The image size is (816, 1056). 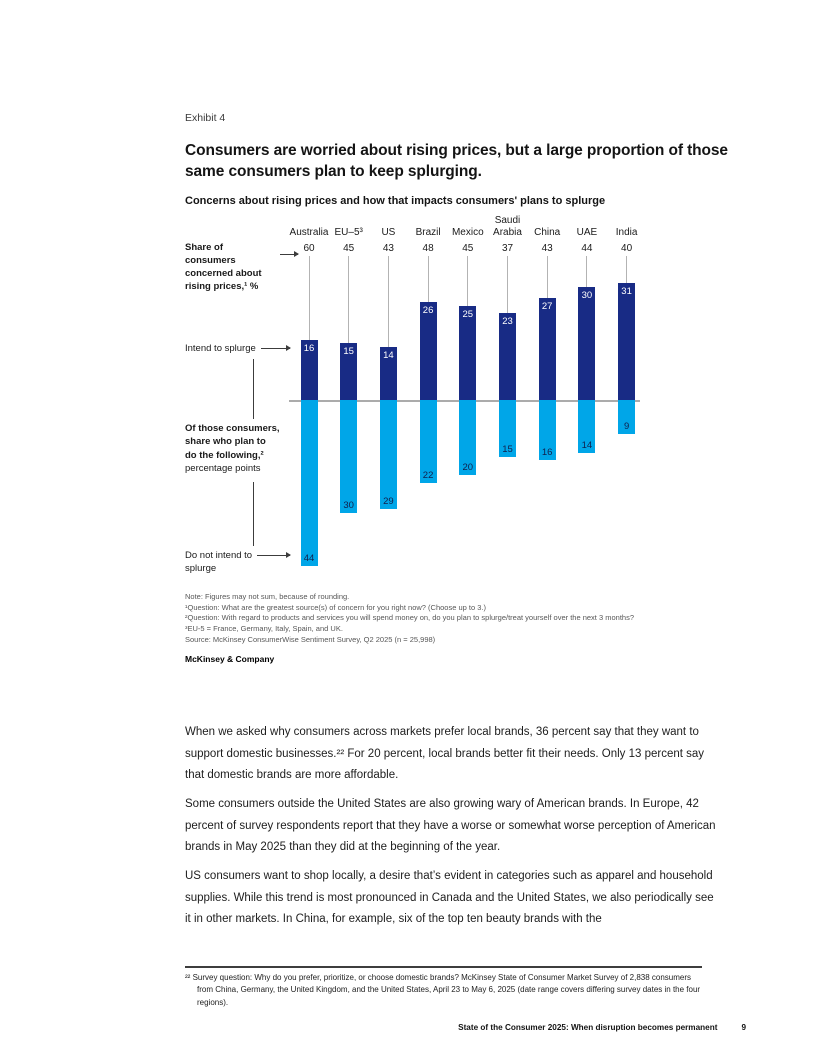 I want to click on country-label: Australia, so click(x=309, y=232).